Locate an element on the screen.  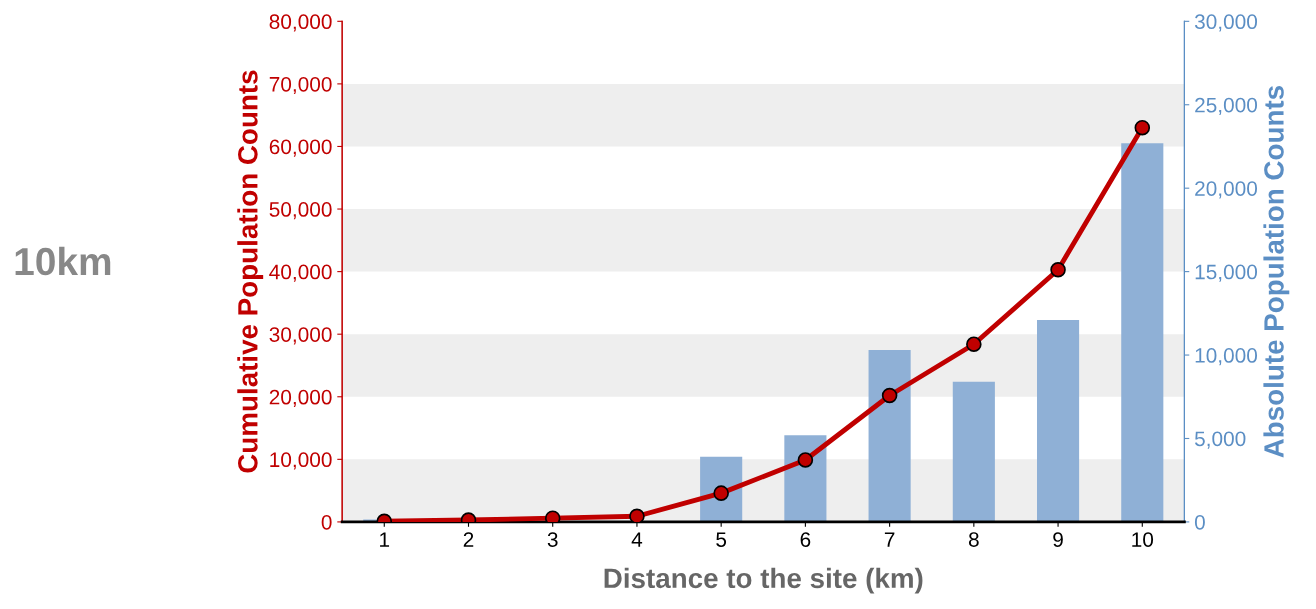
y-tick-label: 80,000 is located at coordinates (300, 23).